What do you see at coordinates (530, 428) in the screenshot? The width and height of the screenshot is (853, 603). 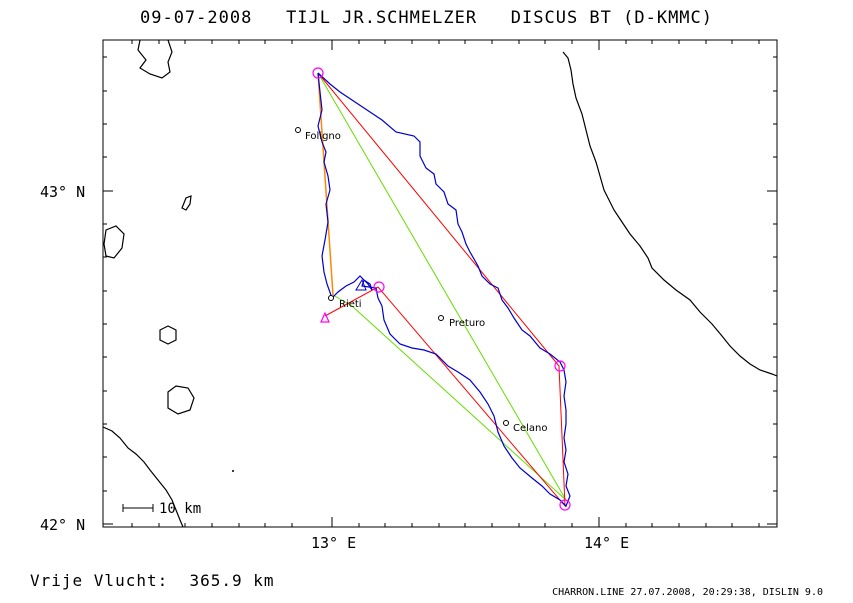 I see `town-label-celano: Celano` at bounding box center [530, 428].